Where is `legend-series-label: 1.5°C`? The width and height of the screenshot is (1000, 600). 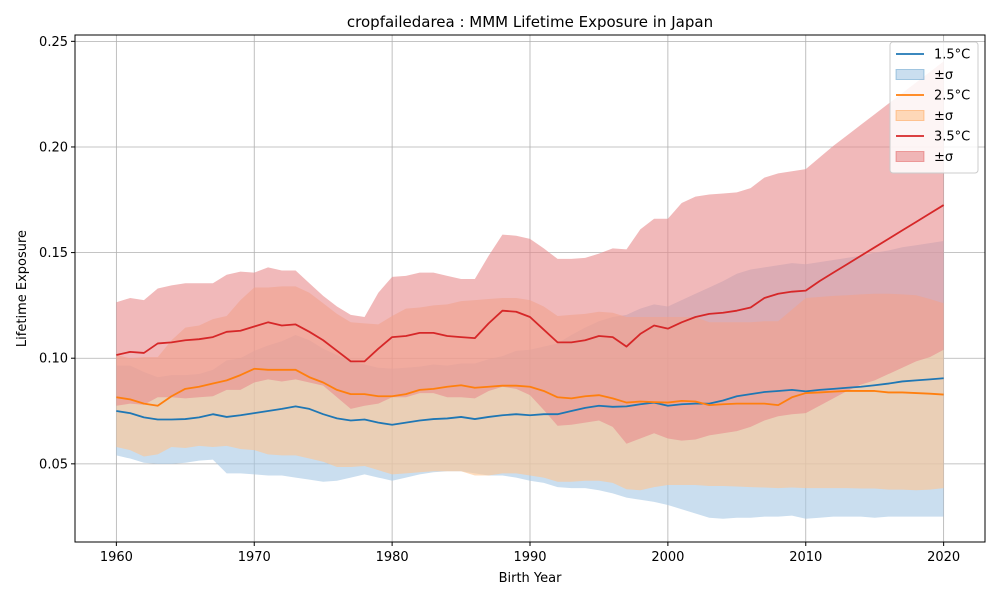
legend-series-label: 1.5°C is located at coordinates (952, 55).